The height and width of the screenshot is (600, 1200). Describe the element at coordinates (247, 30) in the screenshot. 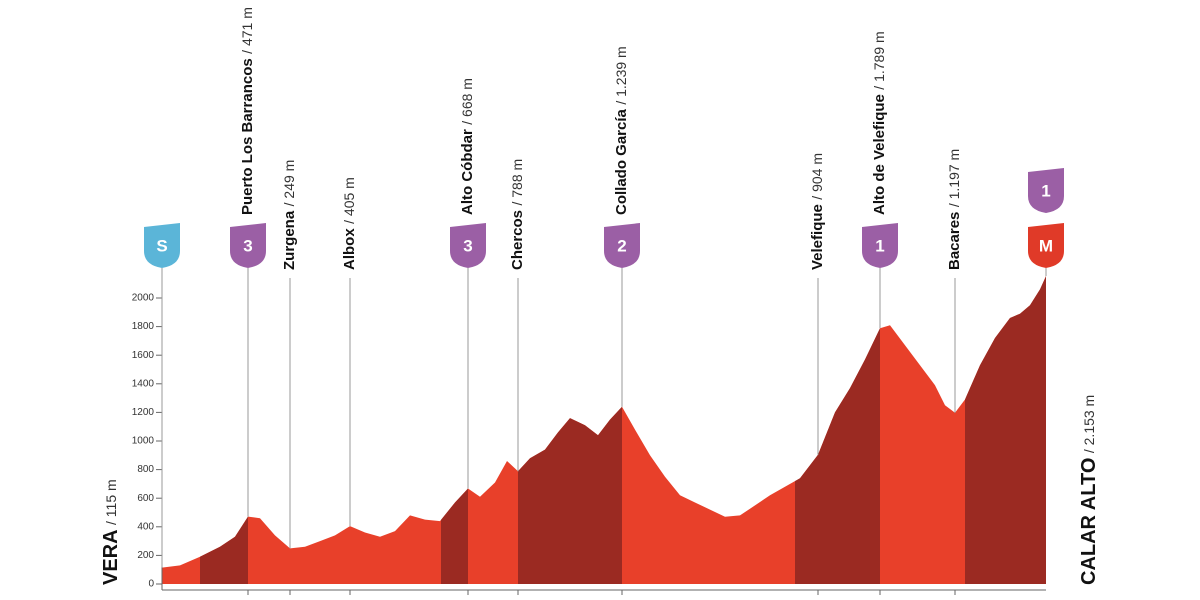

I see `waypoint-elevation: / 471 m` at that location.